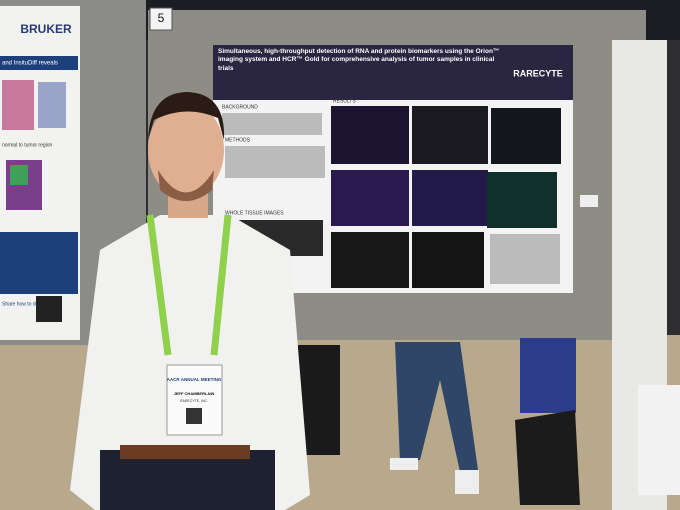  Describe the element at coordinates (30, 64) in the screenshot. I see `left-headline: and InsituDiff reveals` at that location.